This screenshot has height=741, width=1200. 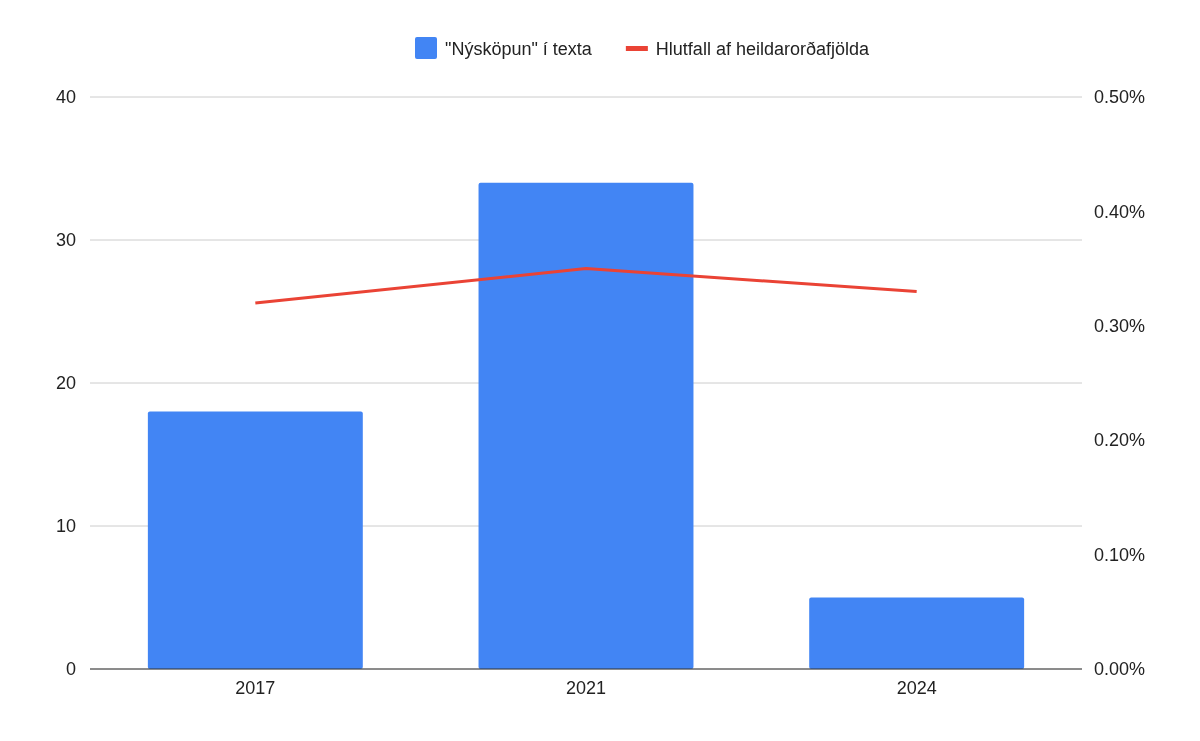 What do you see at coordinates (65, 240) in the screenshot?
I see `y-tick-label: 30` at bounding box center [65, 240].